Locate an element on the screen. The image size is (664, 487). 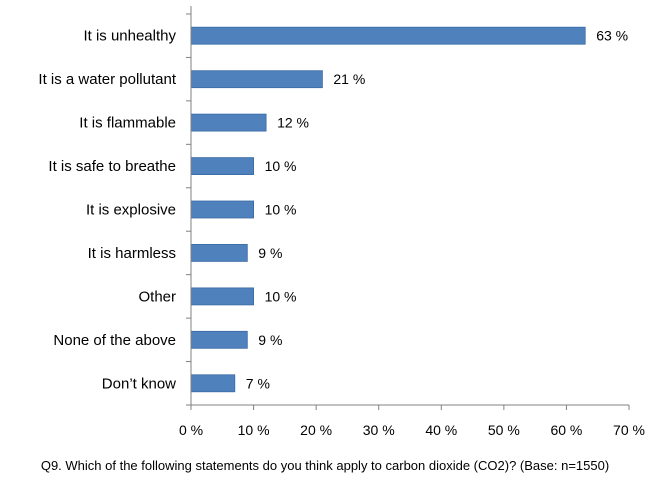
x-tick-label: 0 % is located at coordinates (191, 430).